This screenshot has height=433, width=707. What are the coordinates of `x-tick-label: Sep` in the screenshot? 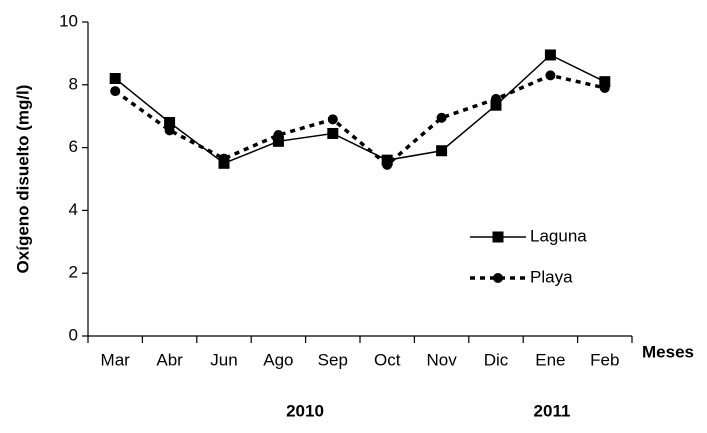 It's located at (333, 359).